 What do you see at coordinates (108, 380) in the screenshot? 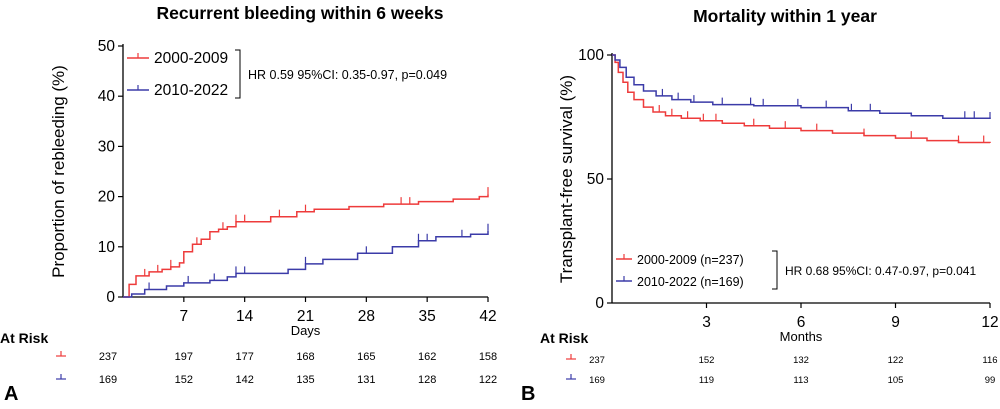
I see `panel-a-at-risk-value: 169` at bounding box center [108, 380].